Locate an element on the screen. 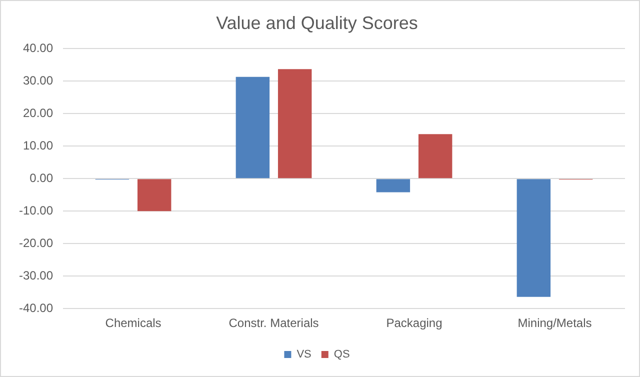 The height and width of the screenshot is (377, 640). y-tick-label: 40.00 is located at coordinates (38, 47).